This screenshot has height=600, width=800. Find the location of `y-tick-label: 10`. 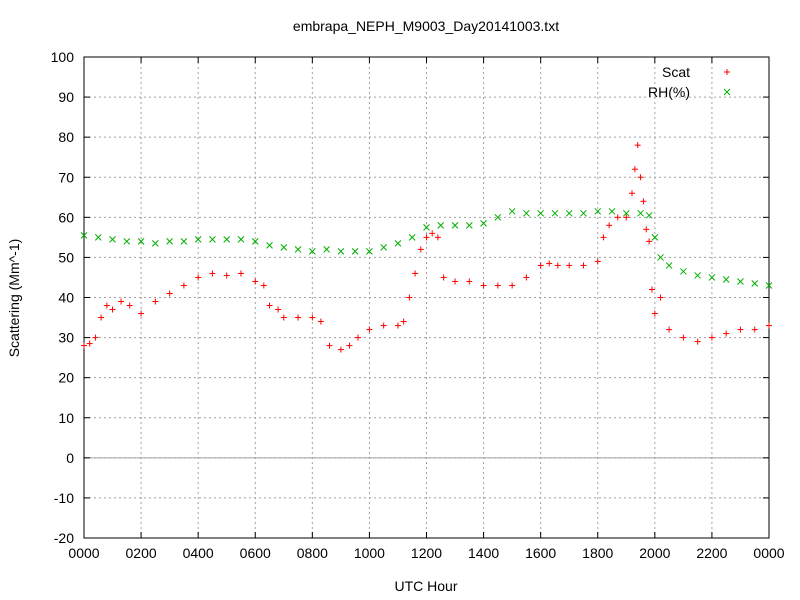

y-tick-label: 10 is located at coordinates (66, 418).